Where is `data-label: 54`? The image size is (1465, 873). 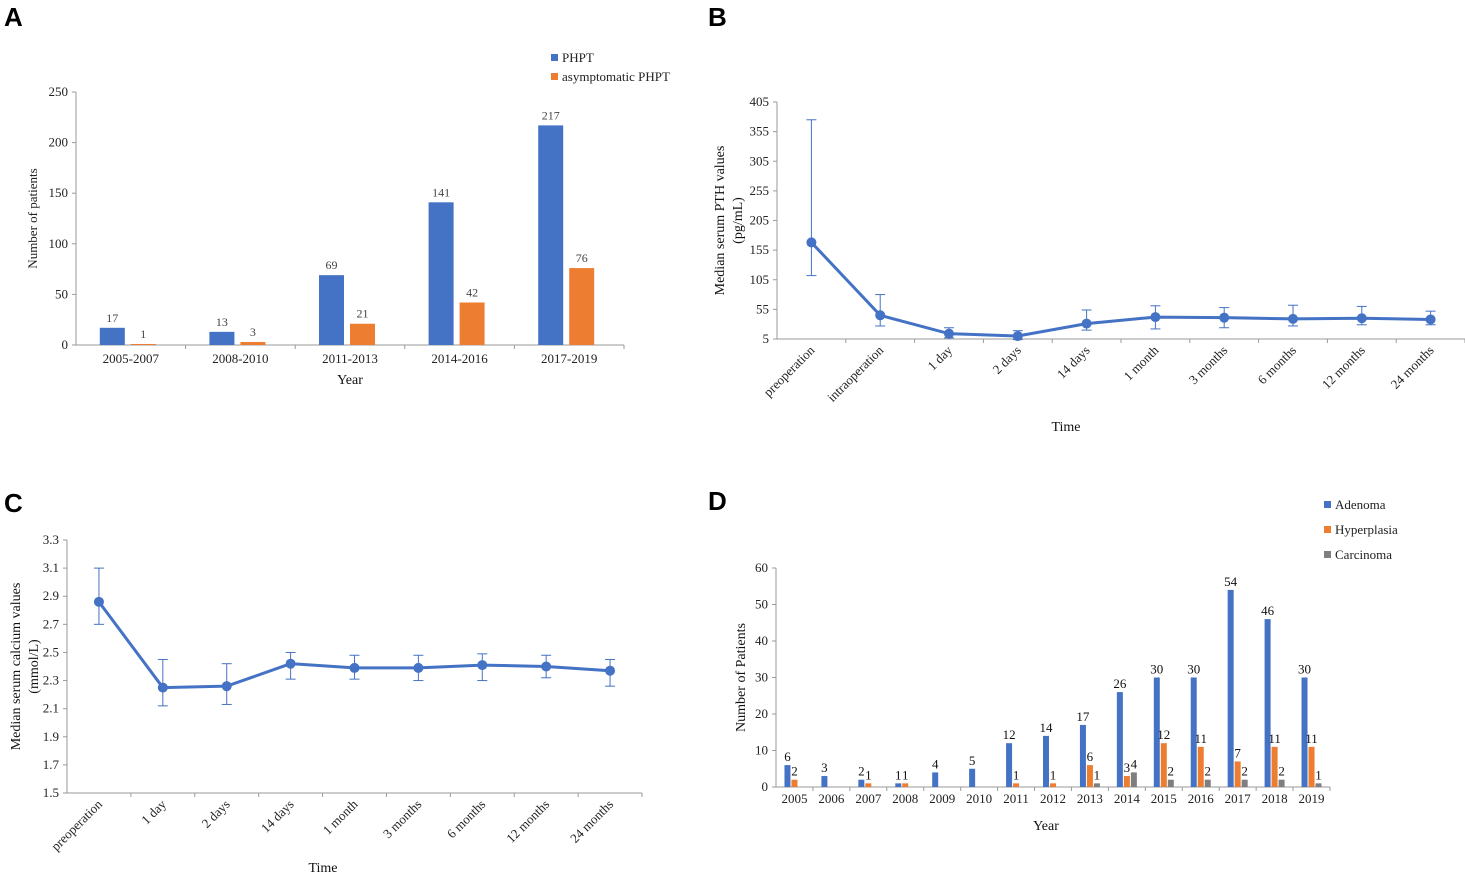
data-label: 54 is located at coordinates (1231, 581).